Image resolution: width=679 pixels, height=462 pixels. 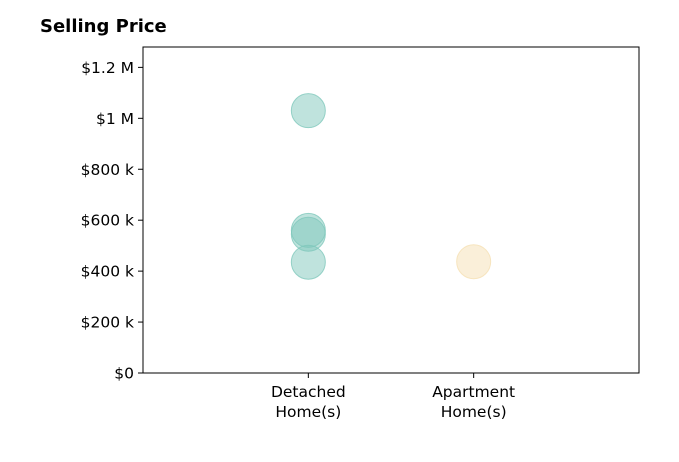 What do you see at coordinates (107, 323) in the screenshot?
I see `y-tick-label: $200 k` at bounding box center [107, 323].